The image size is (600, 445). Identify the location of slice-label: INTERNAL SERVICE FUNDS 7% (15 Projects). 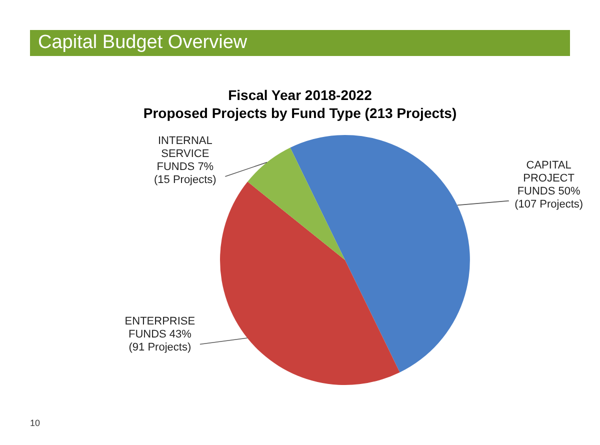
(185, 160).